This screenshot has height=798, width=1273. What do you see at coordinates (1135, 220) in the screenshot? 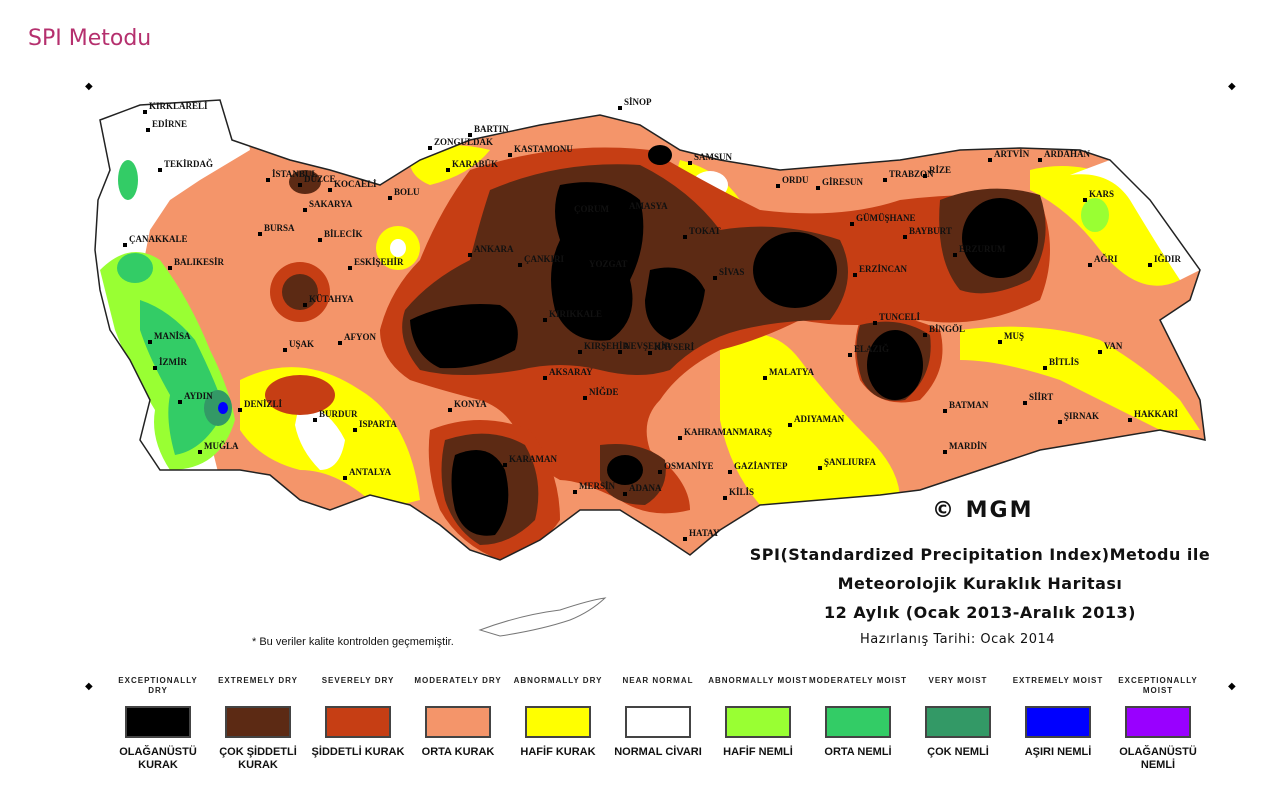
I see `zone-near-normal-ne` at bounding box center [1135, 220].